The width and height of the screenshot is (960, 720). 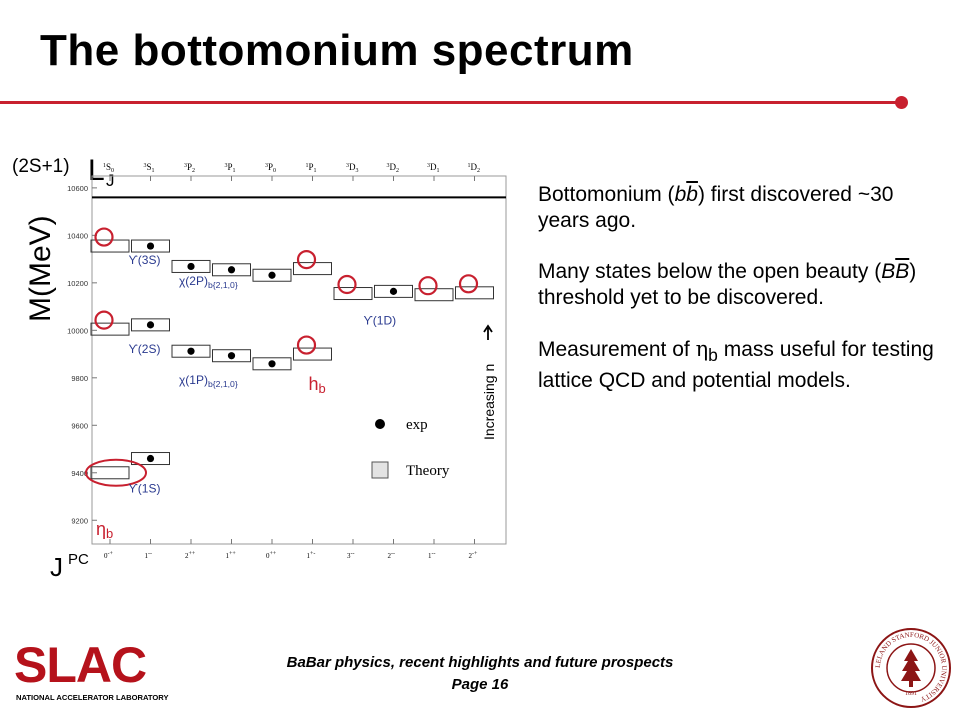 I want to click on term-column-label: 3P0, so click(x=270, y=168).